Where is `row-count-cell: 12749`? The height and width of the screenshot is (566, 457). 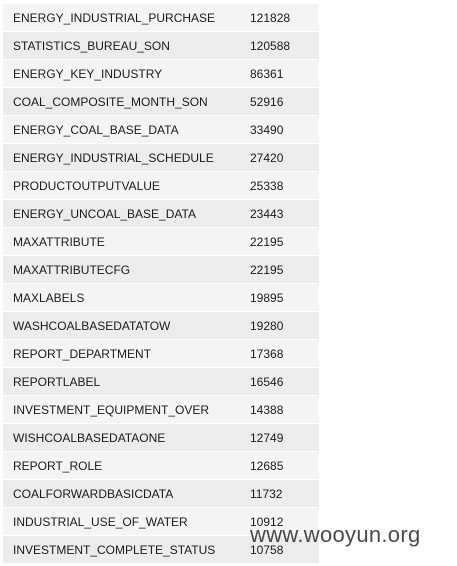
row-count-cell: 12749 is located at coordinates (280, 437).